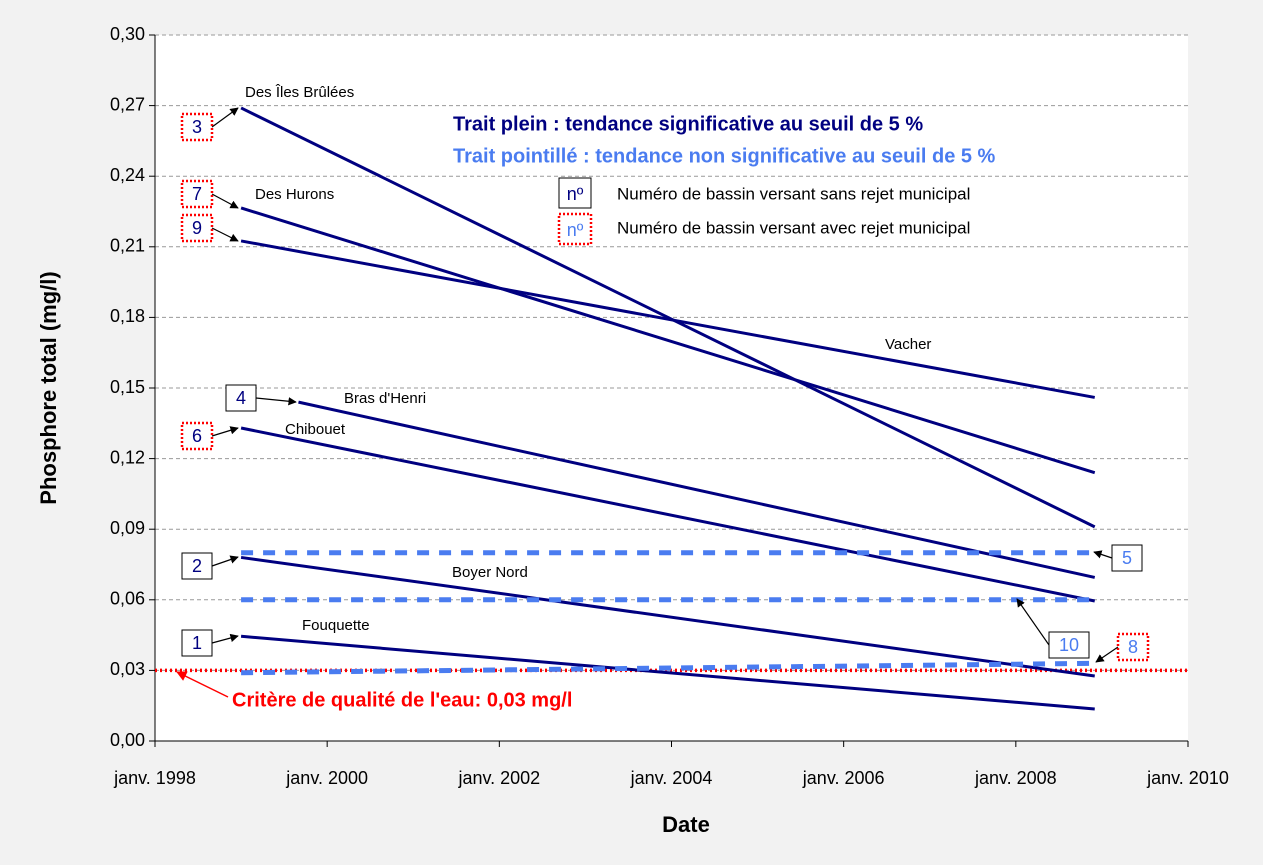 This screenshot has height=865, width=1263. What do you see at coordinates (154, 778) in the screenshot?
I see `x-tick-label: janv. 1998` at bounding box center [154, 778].